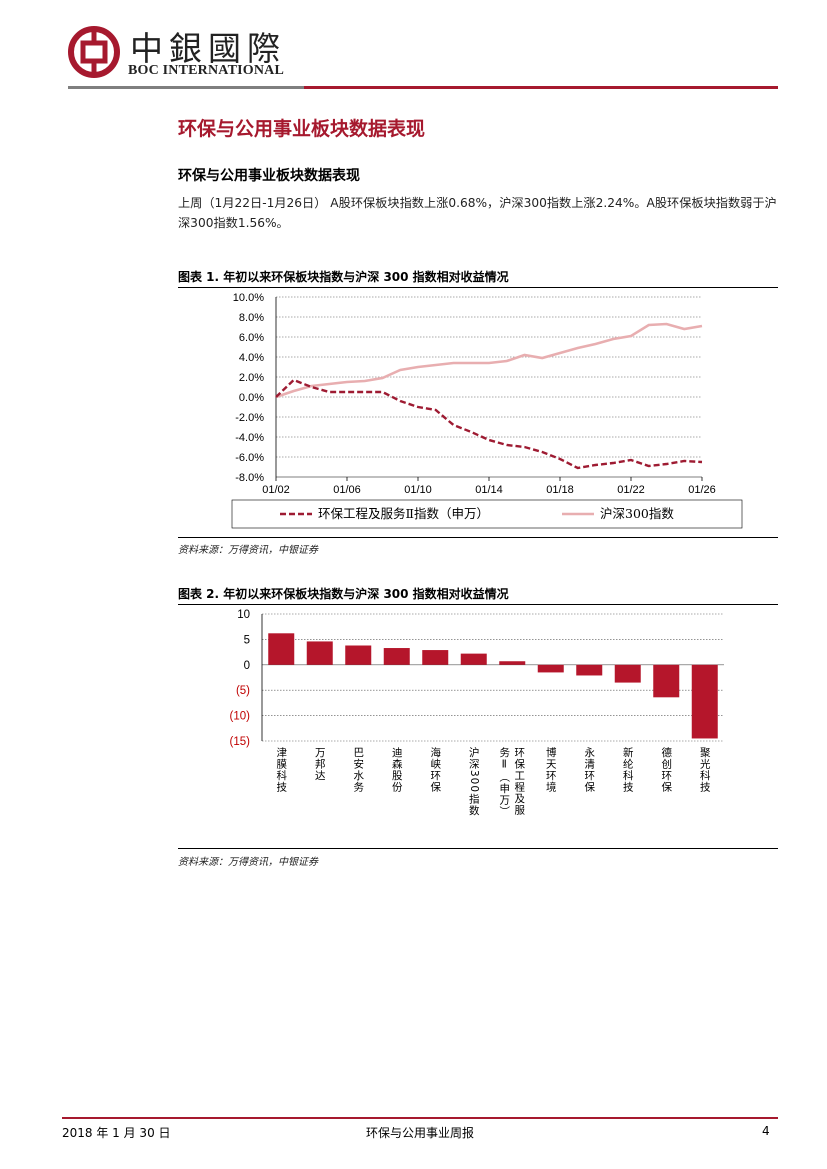 The width and height of the screenshot is (827, 1169). What do you see at coordinates (478, 537) in the screenshot?
I see `figure1-bottom-rule` at bounding box center [478, 537].